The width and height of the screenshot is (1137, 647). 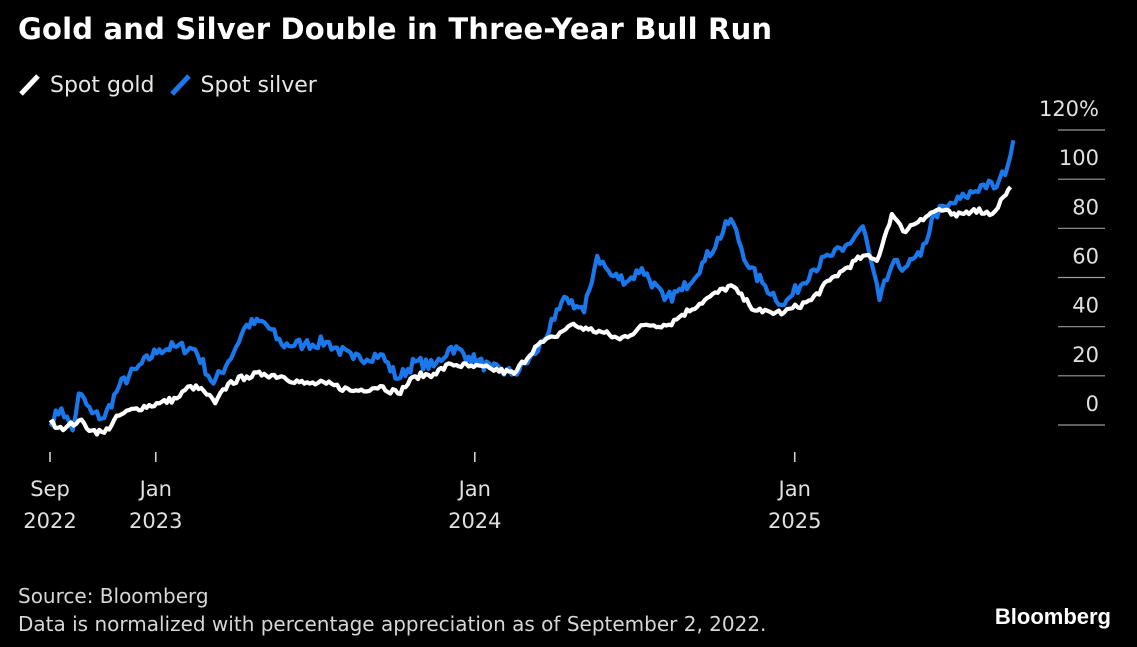 I want to click on x-tick-label-year-3: 2025, so click(x=794, y=521).